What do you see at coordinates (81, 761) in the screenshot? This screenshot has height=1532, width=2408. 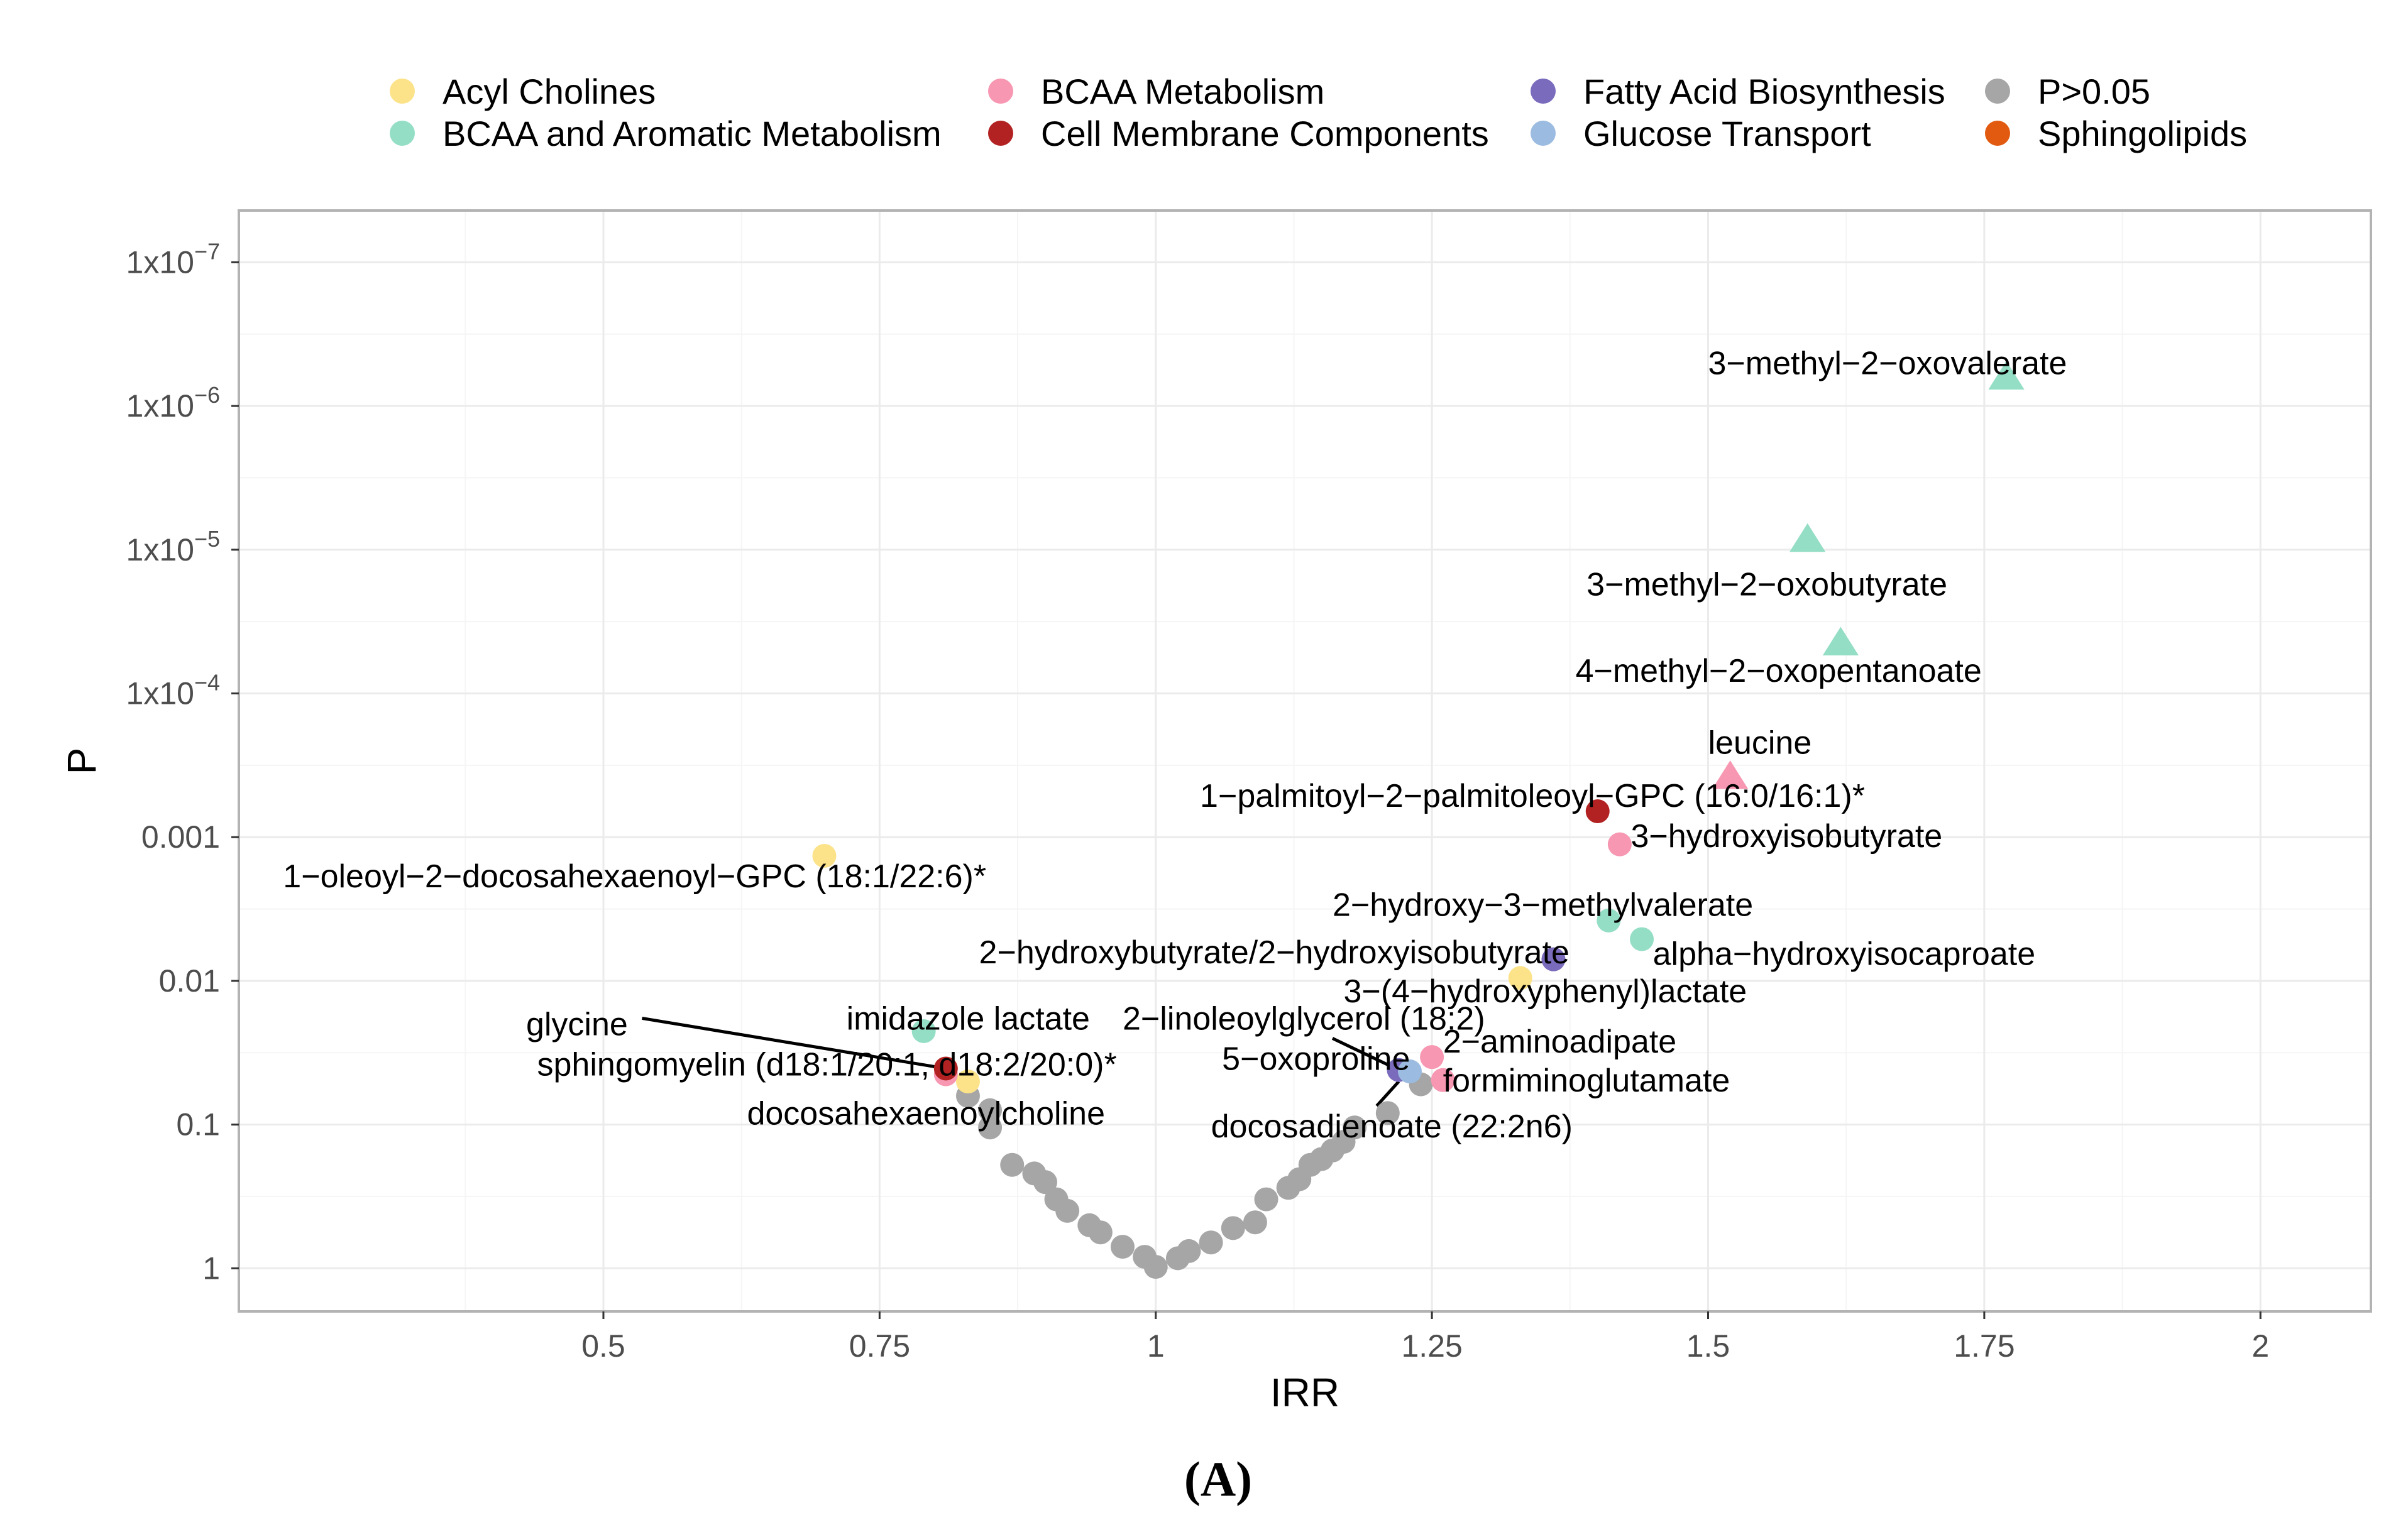 I see `y-axis-title: P` at bounding box center [81, 761].